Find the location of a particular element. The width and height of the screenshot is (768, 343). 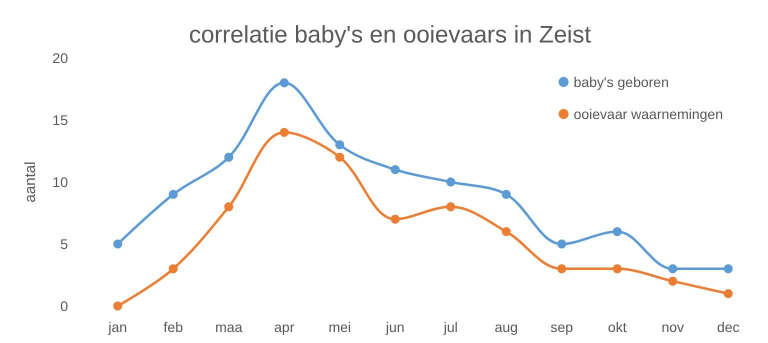

x-tick-label: maa is located at coordinates (229, 327).